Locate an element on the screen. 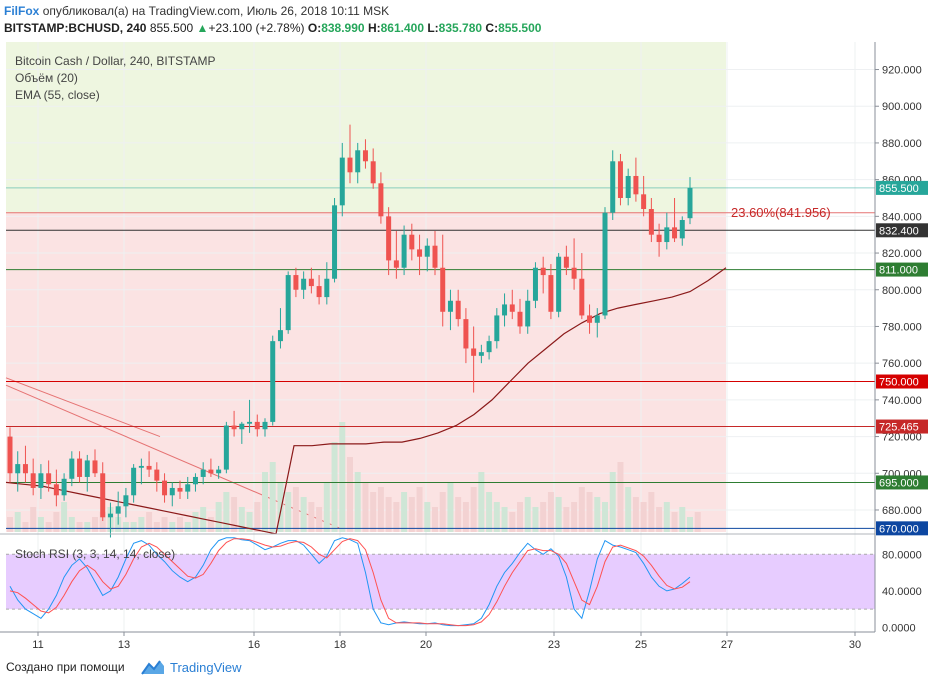 The image size is (939, 688). stoch-pane is located at coordinates (437, 580).